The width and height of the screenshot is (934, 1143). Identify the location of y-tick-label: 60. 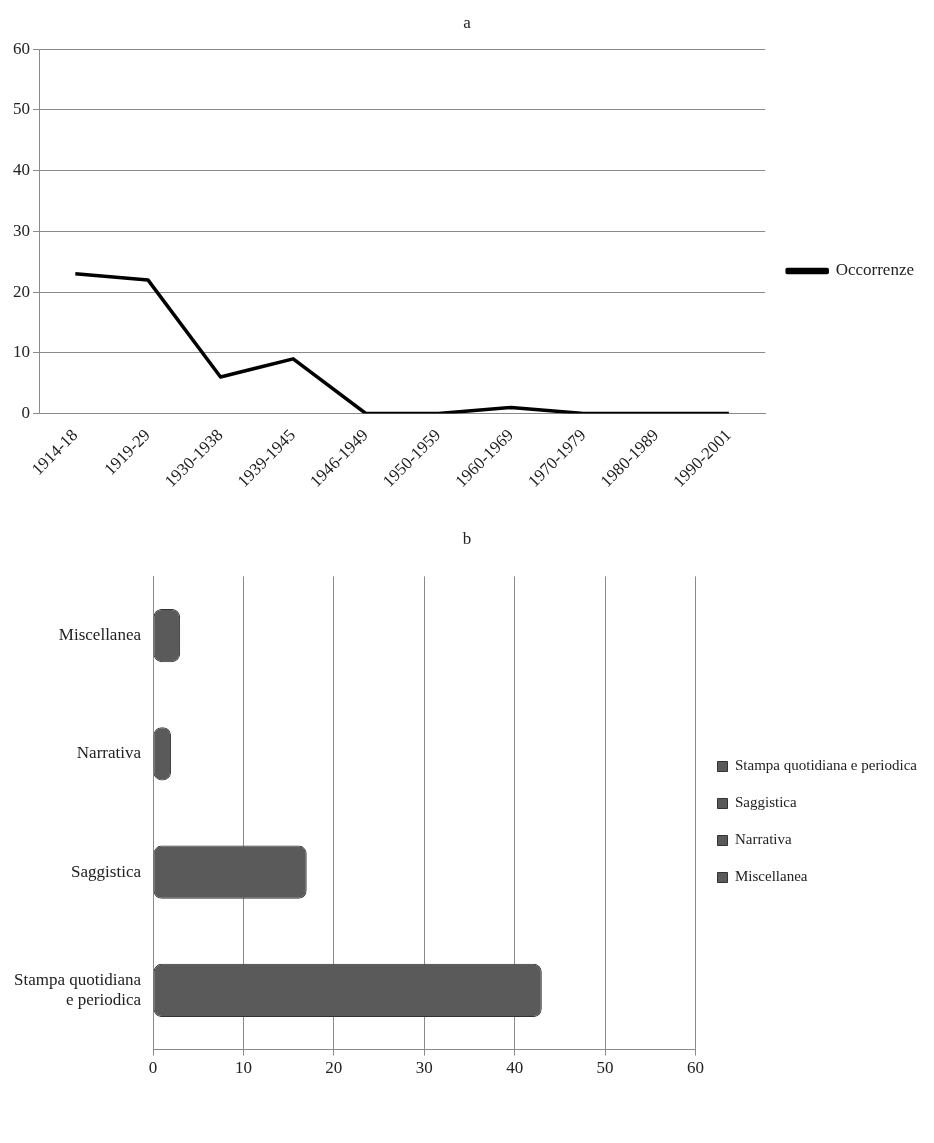
(21, 48).